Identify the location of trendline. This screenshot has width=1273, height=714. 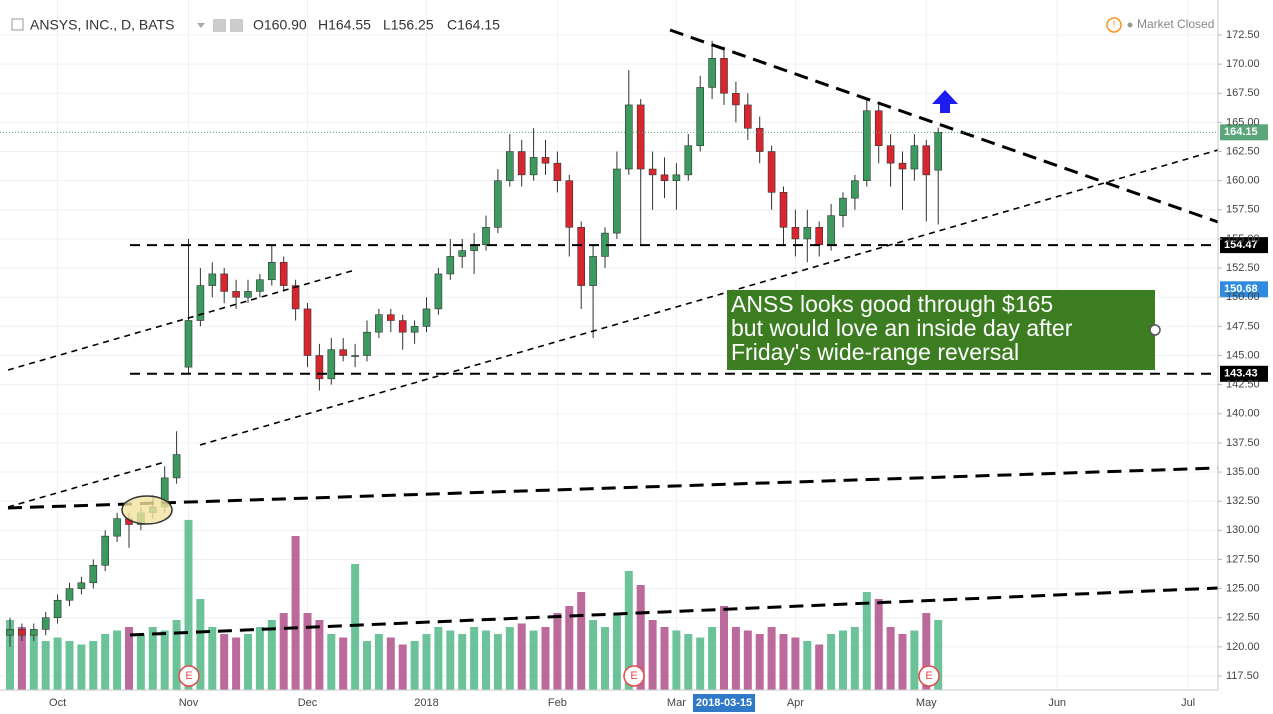
(181, 320).